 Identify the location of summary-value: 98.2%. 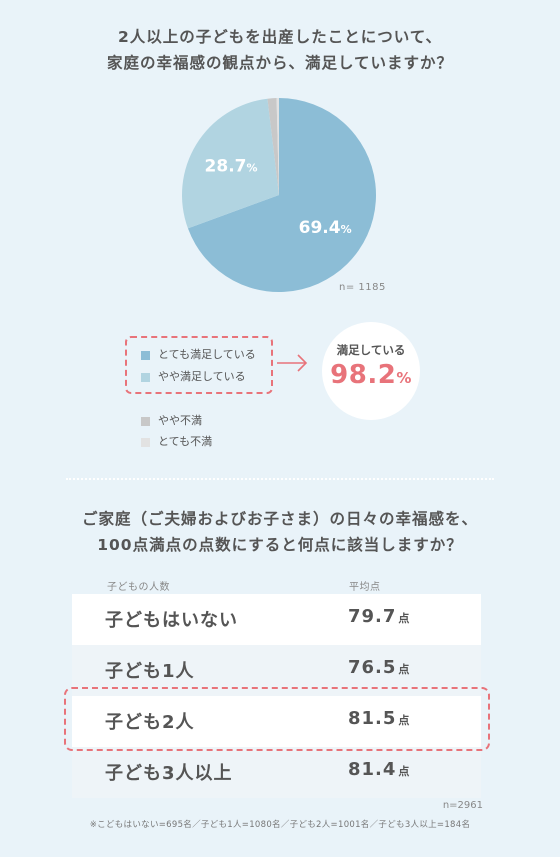
(371, 375).